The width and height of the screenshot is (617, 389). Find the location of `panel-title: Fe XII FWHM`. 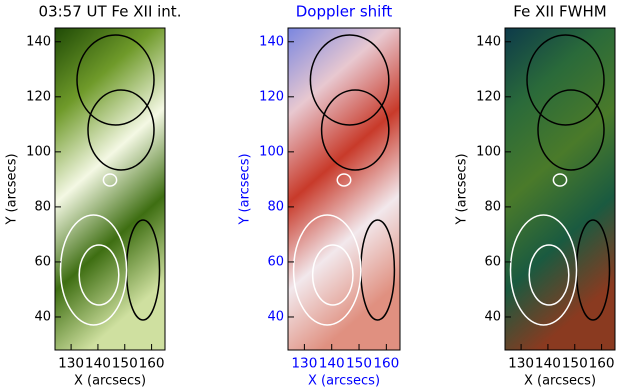

panel-title: Fe XII FWHM is located at coordinates (559, 12).